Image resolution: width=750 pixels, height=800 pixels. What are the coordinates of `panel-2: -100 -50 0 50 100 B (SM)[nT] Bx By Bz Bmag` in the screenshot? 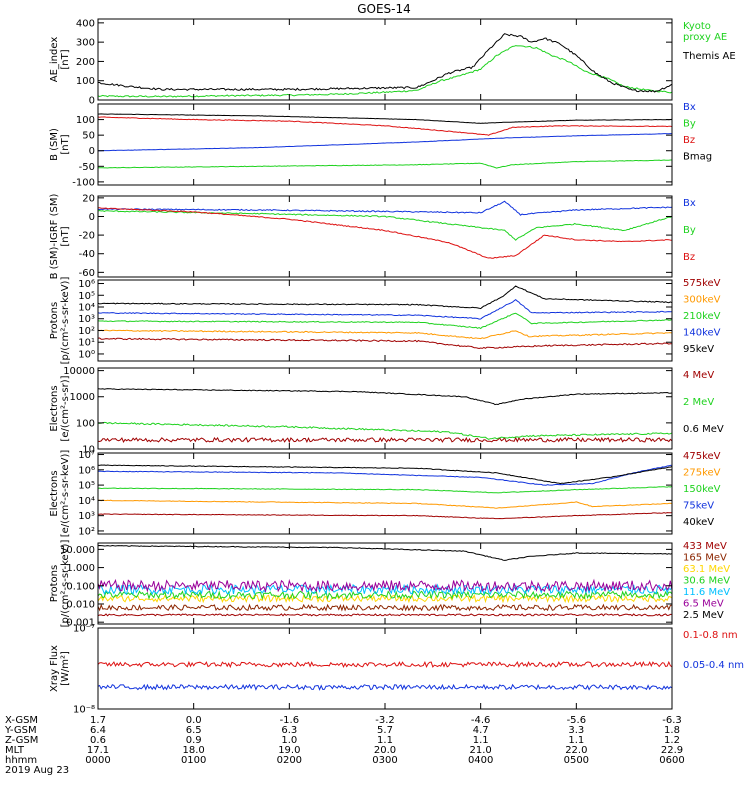 It's located at (380, 145).